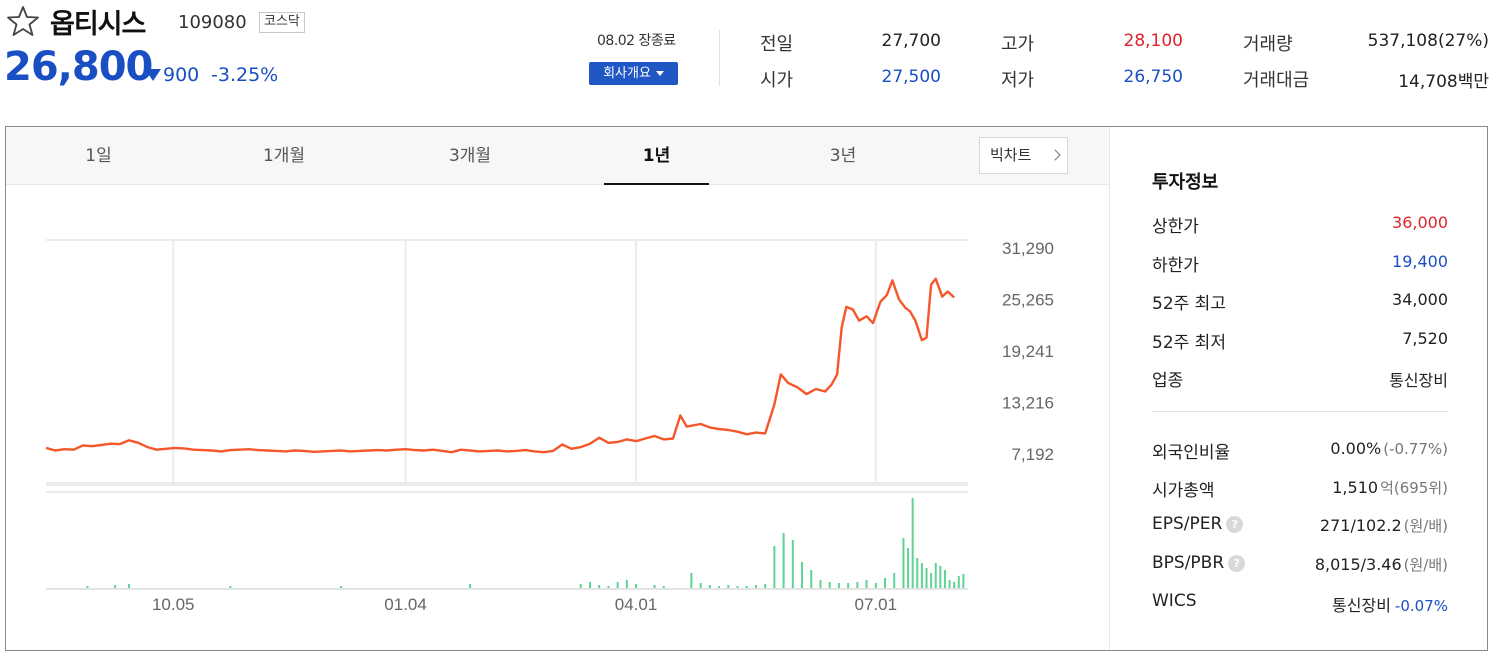 Image resolution: width=1493 pixels, height=654 pixels. What do you see at coordinates (627, 73) in the screenshot?
I see `company-overview-label: 회사개요` at bounding box center [627, 73].